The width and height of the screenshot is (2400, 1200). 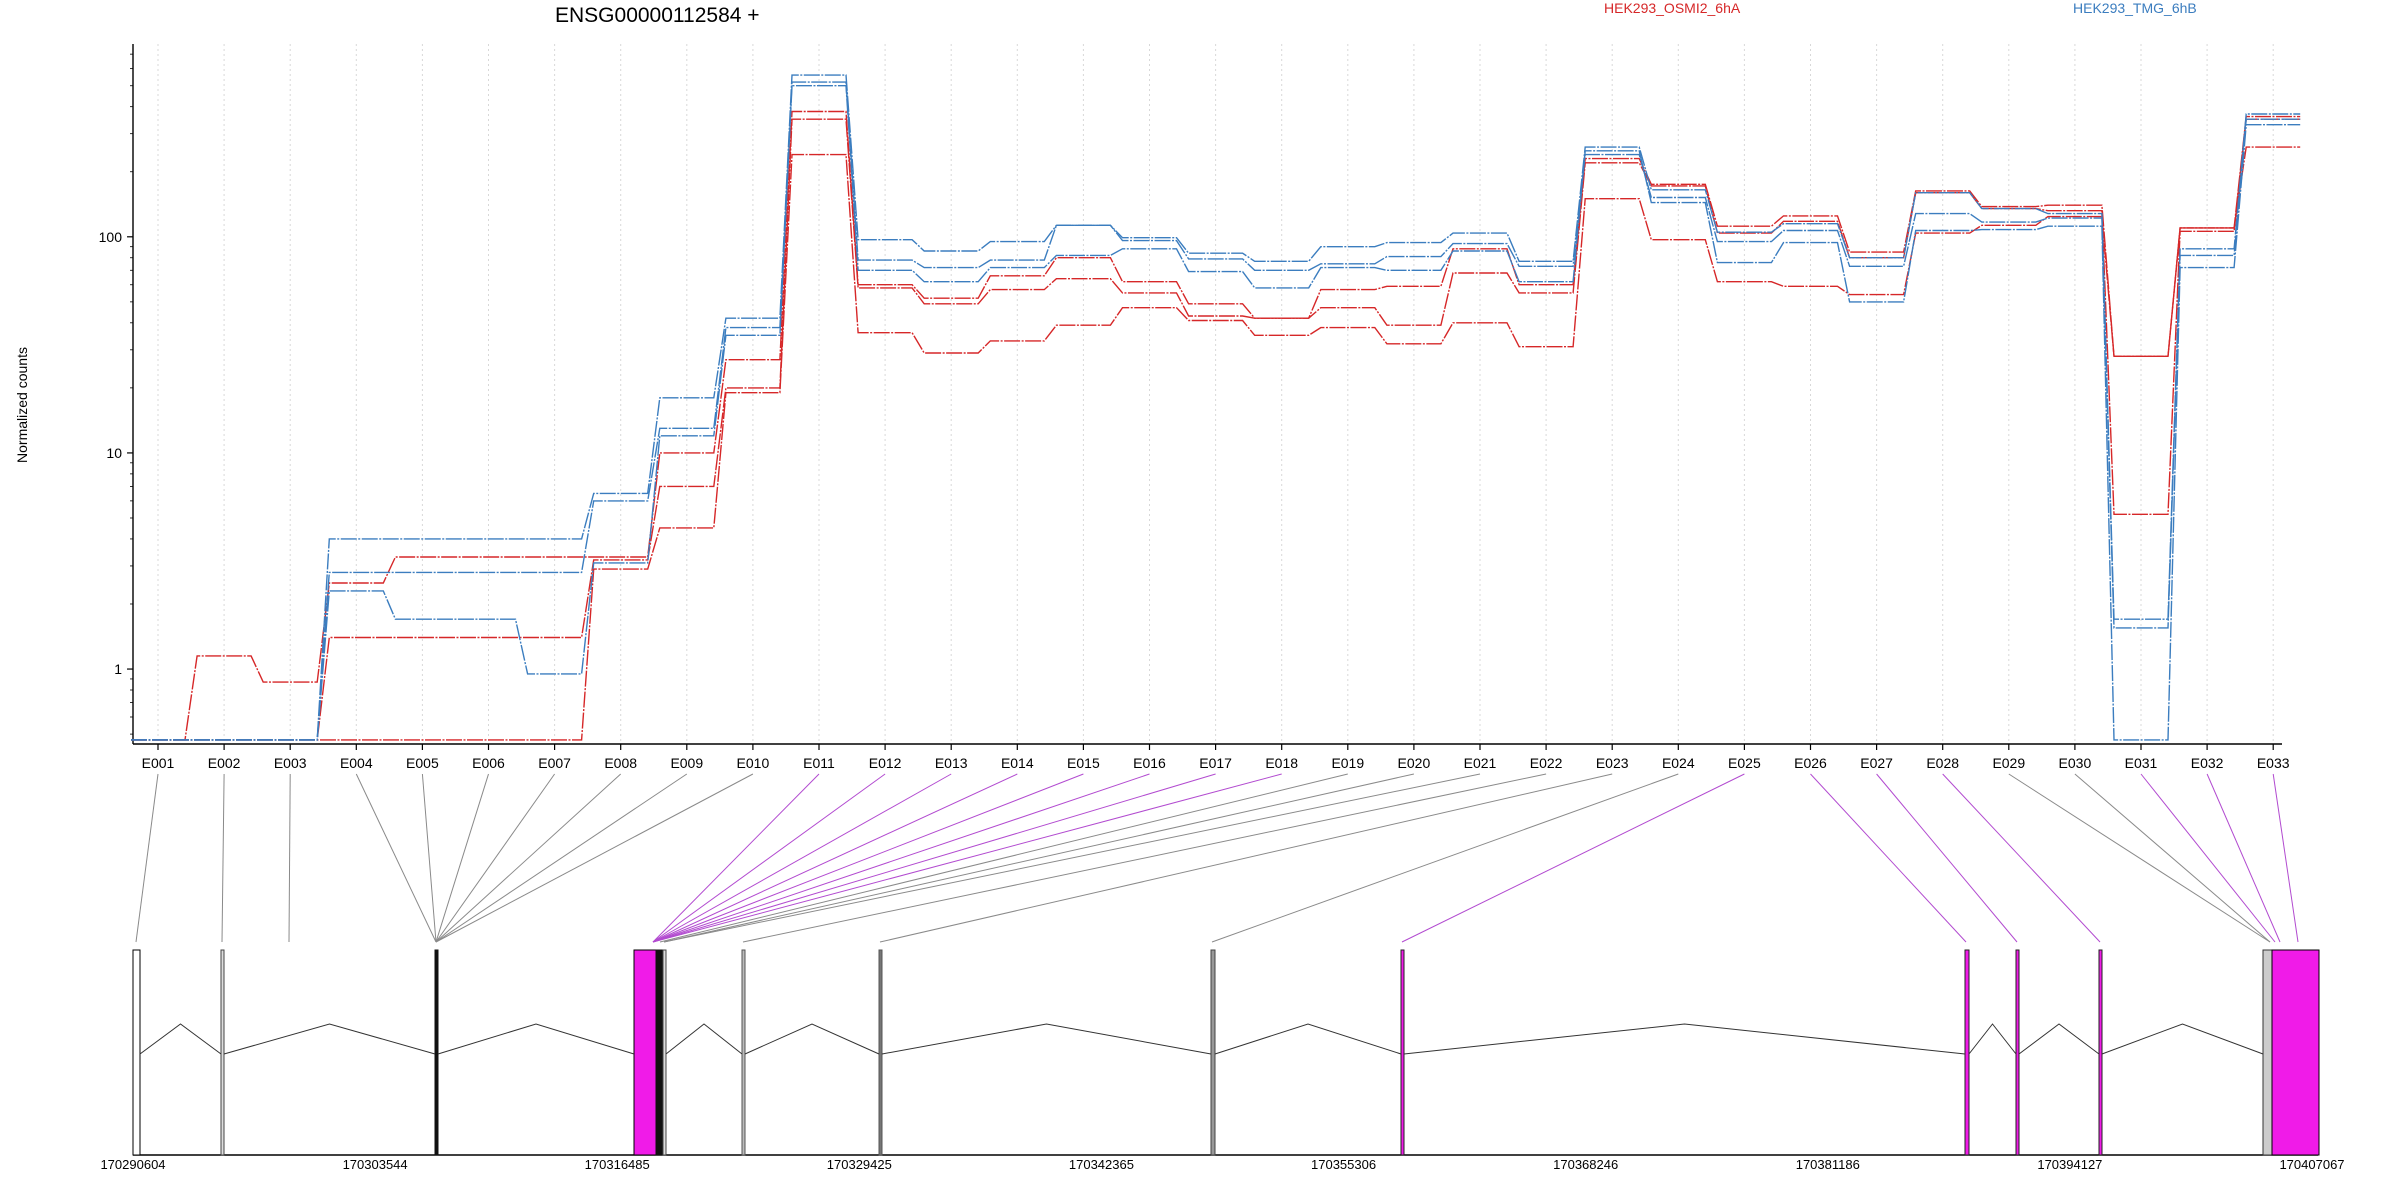 I want to click on y-tick-label: 1, so click(x=118, y=669).